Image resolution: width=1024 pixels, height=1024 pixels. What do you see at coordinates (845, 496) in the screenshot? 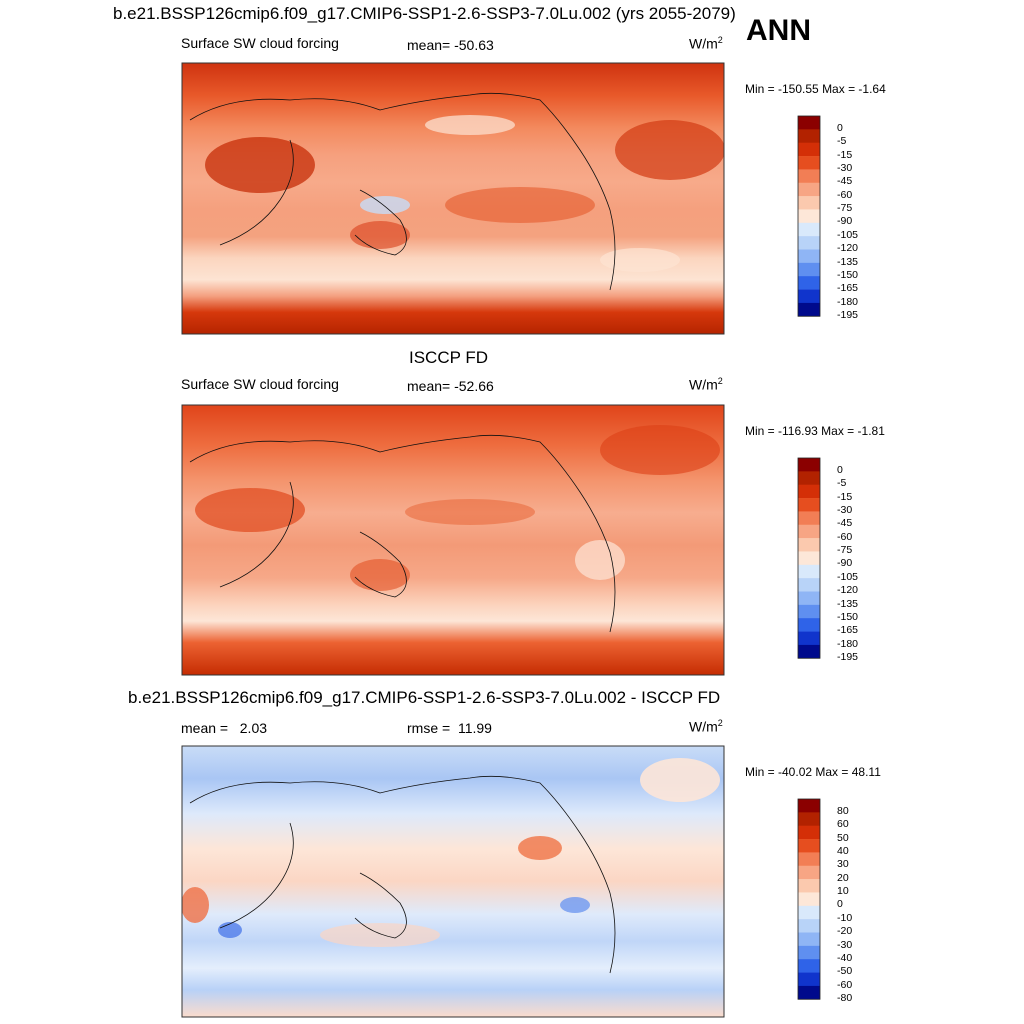
I see `colorbar-tick-label: -15` at bounding box center [845, 496].